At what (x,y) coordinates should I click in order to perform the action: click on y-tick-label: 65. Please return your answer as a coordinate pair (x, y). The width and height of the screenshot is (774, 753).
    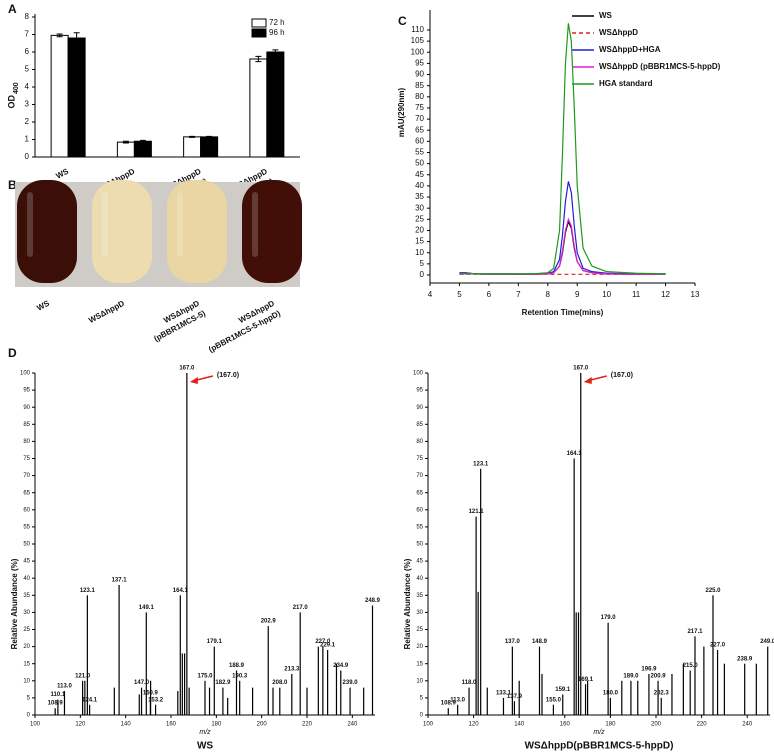
    Looking at the image, I should click on (26, 493).